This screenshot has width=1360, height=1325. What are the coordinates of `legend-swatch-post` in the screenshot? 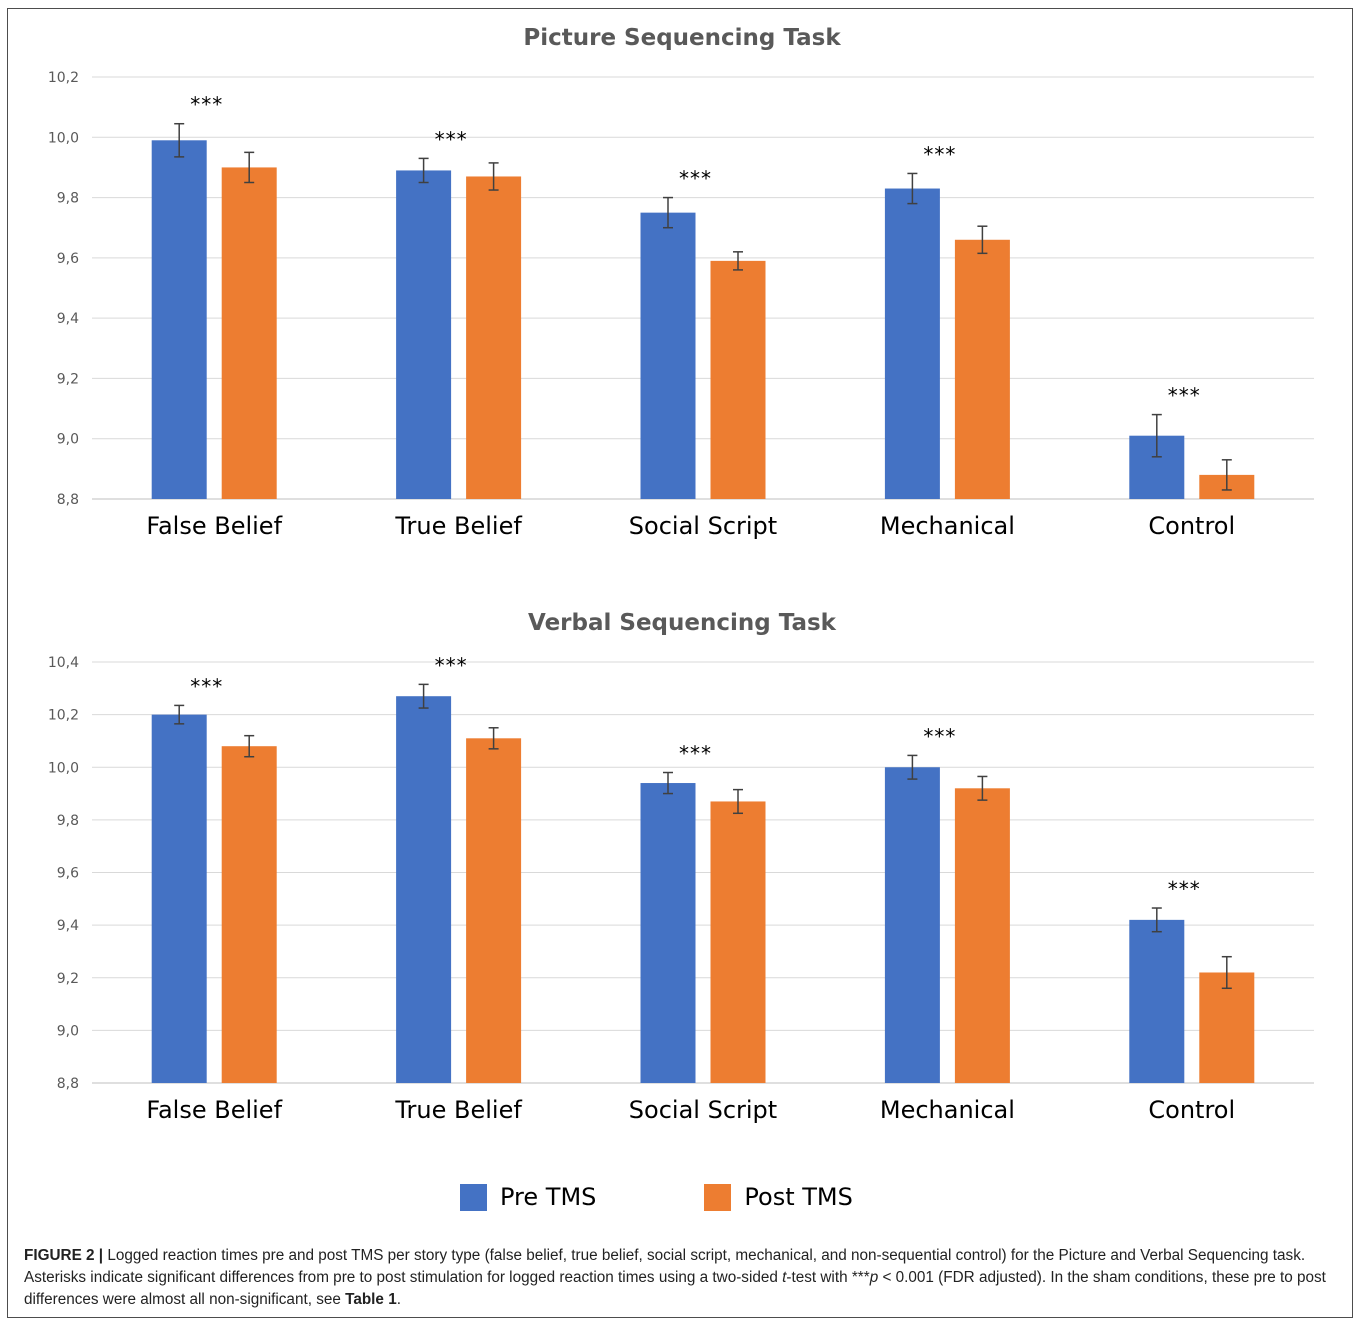 It's located at (718, 1197).